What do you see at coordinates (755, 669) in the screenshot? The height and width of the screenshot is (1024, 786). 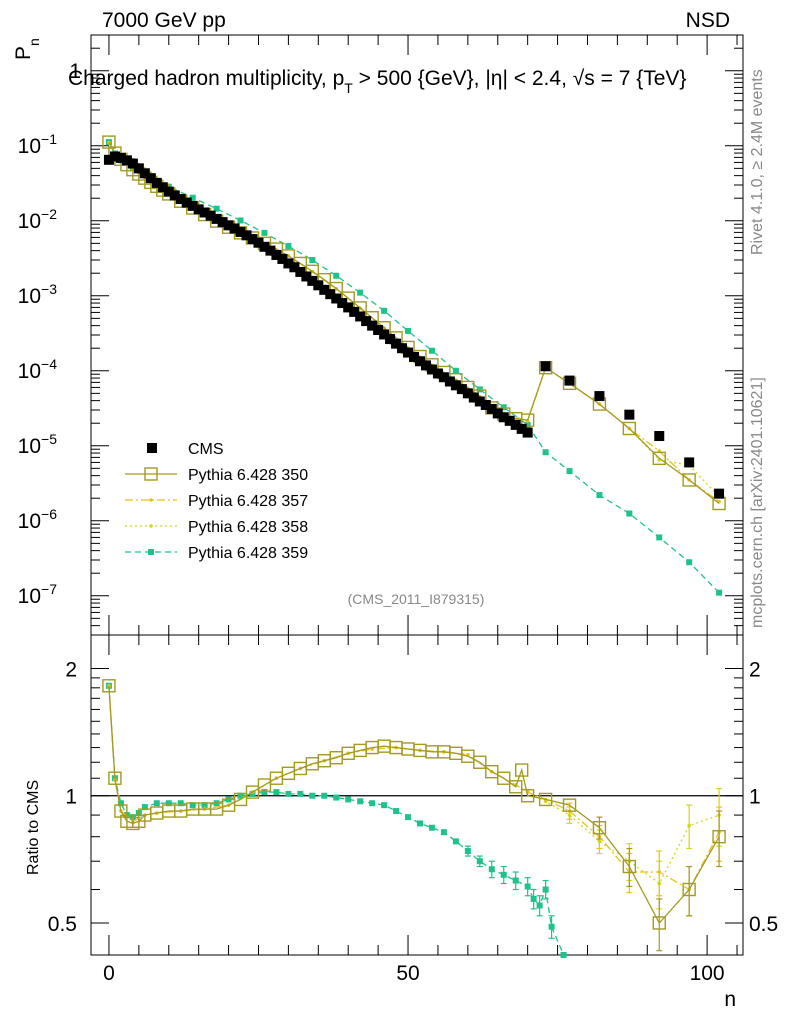 I see `ratio-y-tick-label-right: 2` at bounding box center [755, 669].